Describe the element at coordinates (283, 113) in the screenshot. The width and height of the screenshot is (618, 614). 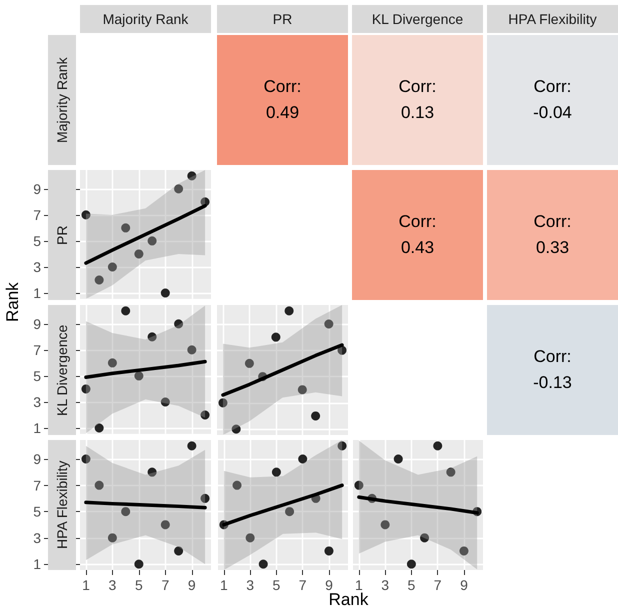
I see `text: 0.49` at that location.